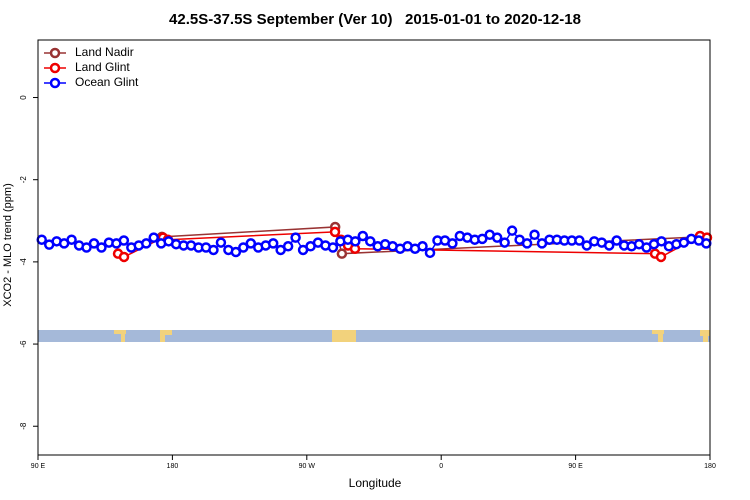 Image resolution: width=750 pixels, height=500 pixels. Describe the element at coordinates (23, 180) in the screenshot. I see `y-tick-label: -2` at that location.